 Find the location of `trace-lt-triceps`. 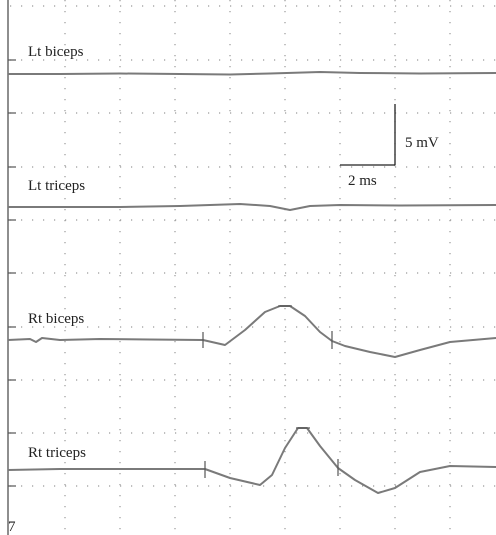

trace-lt-triceps is located at coordinates (252, 207).